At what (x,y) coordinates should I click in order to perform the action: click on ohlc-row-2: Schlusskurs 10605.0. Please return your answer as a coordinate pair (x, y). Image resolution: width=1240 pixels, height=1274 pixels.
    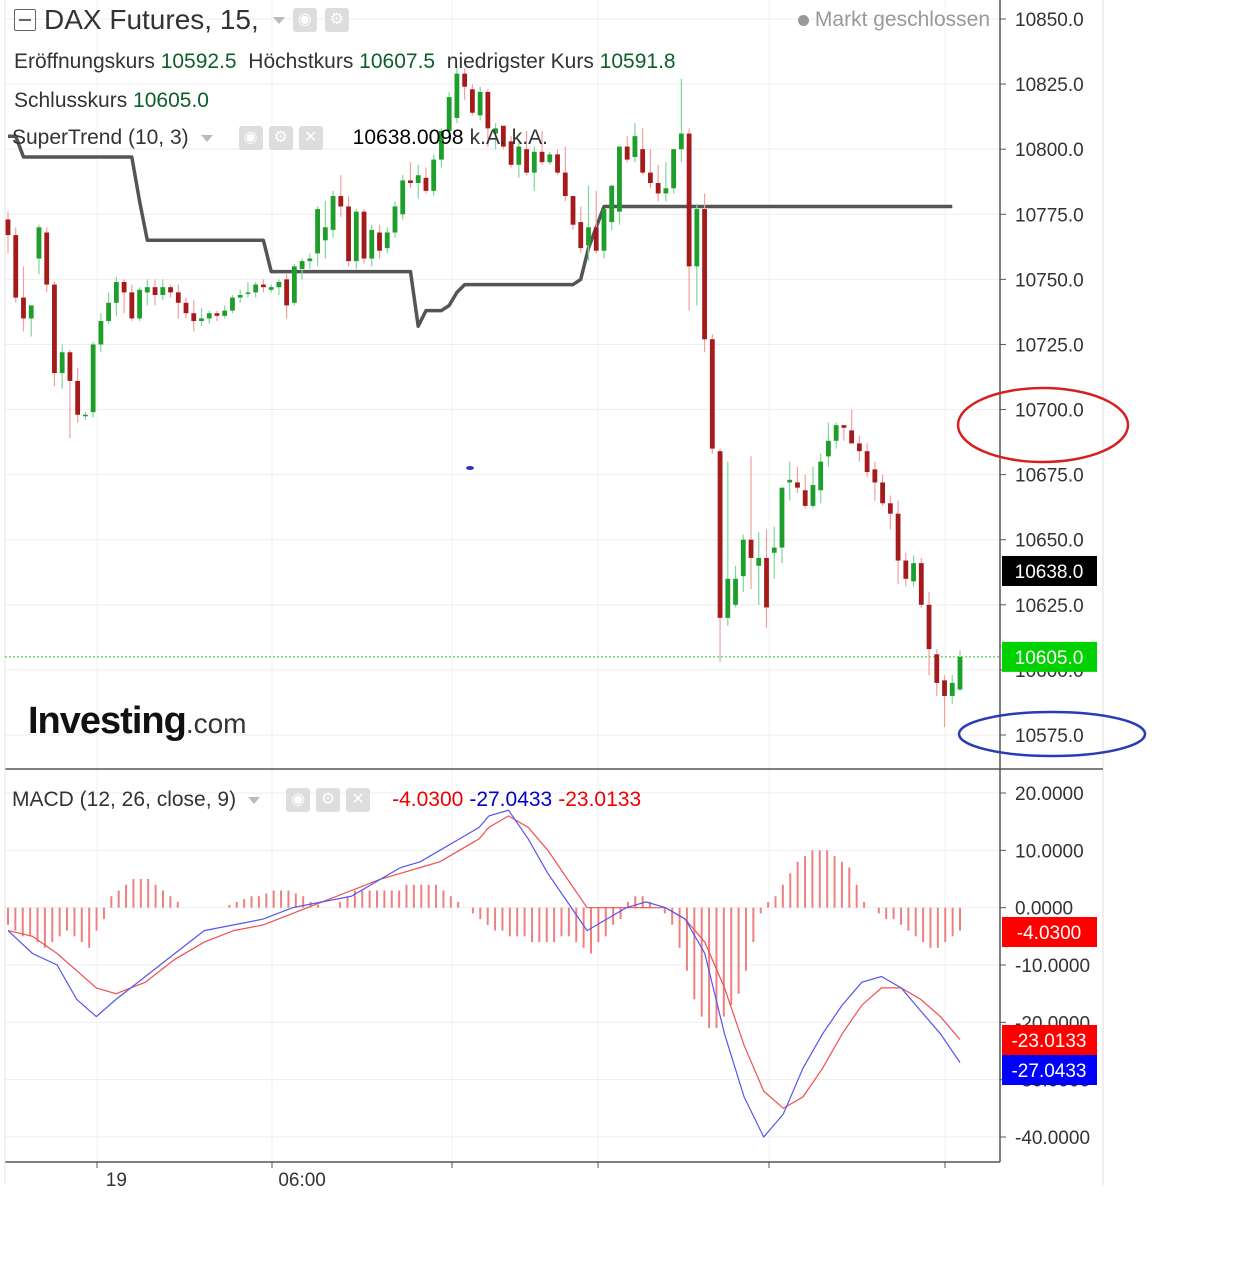
    Looking at the image, I should click on (111, 101).